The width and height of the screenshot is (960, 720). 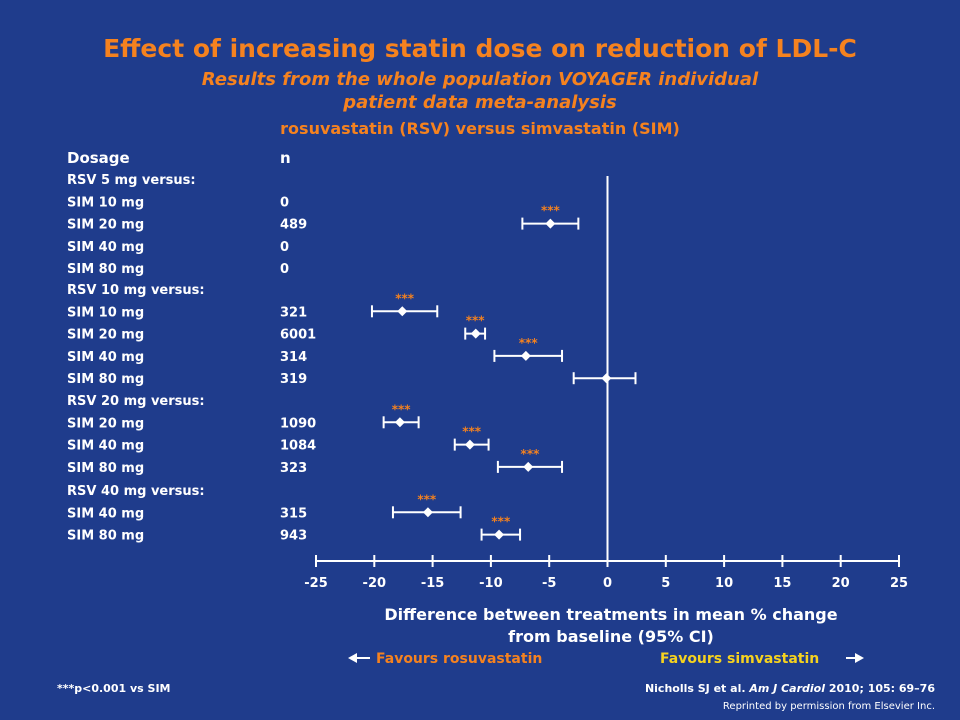 I want to click on x-tick-label: 15, so click(x=782, y=583).